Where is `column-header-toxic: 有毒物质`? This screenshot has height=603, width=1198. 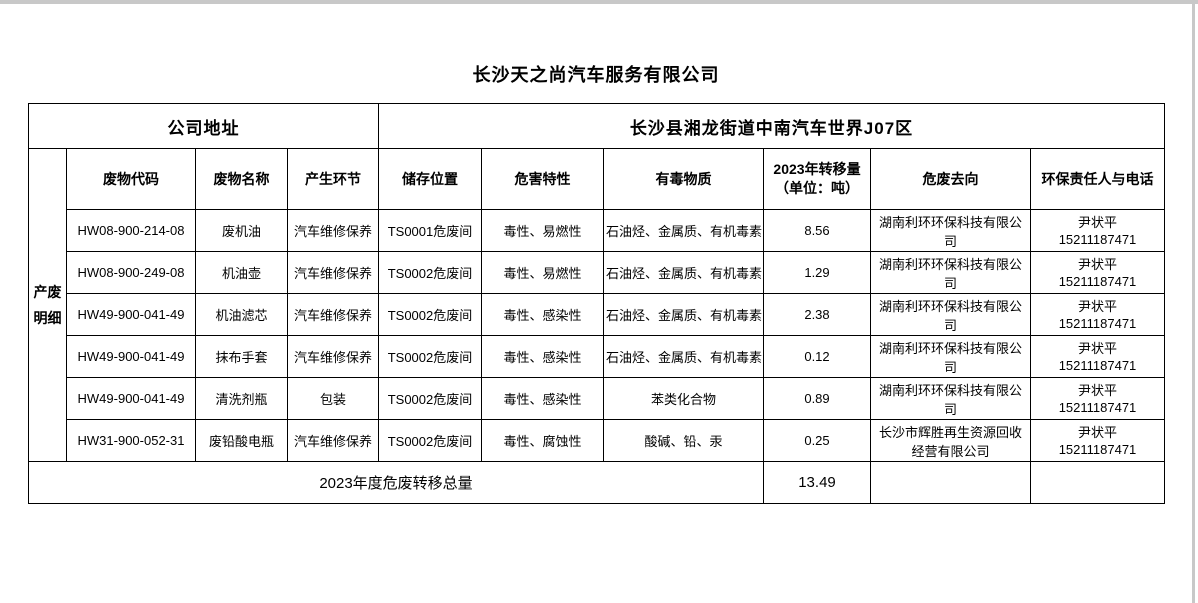 column-header-toxic: 有毒物质 is located at coordinates (683, 179).